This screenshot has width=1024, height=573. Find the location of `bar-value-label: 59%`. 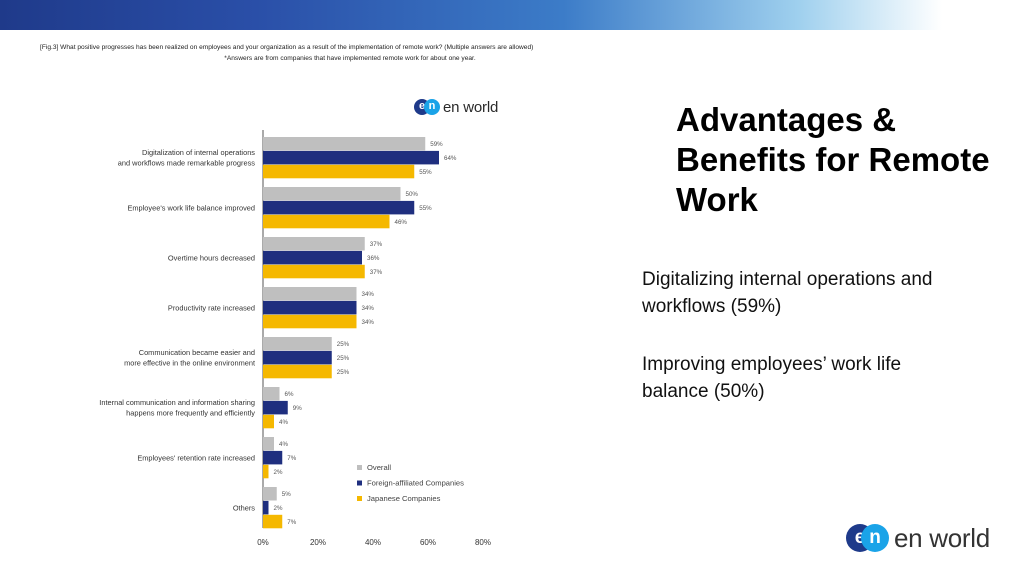

bar-value-label: 59% is located at coordinates (436, 144).